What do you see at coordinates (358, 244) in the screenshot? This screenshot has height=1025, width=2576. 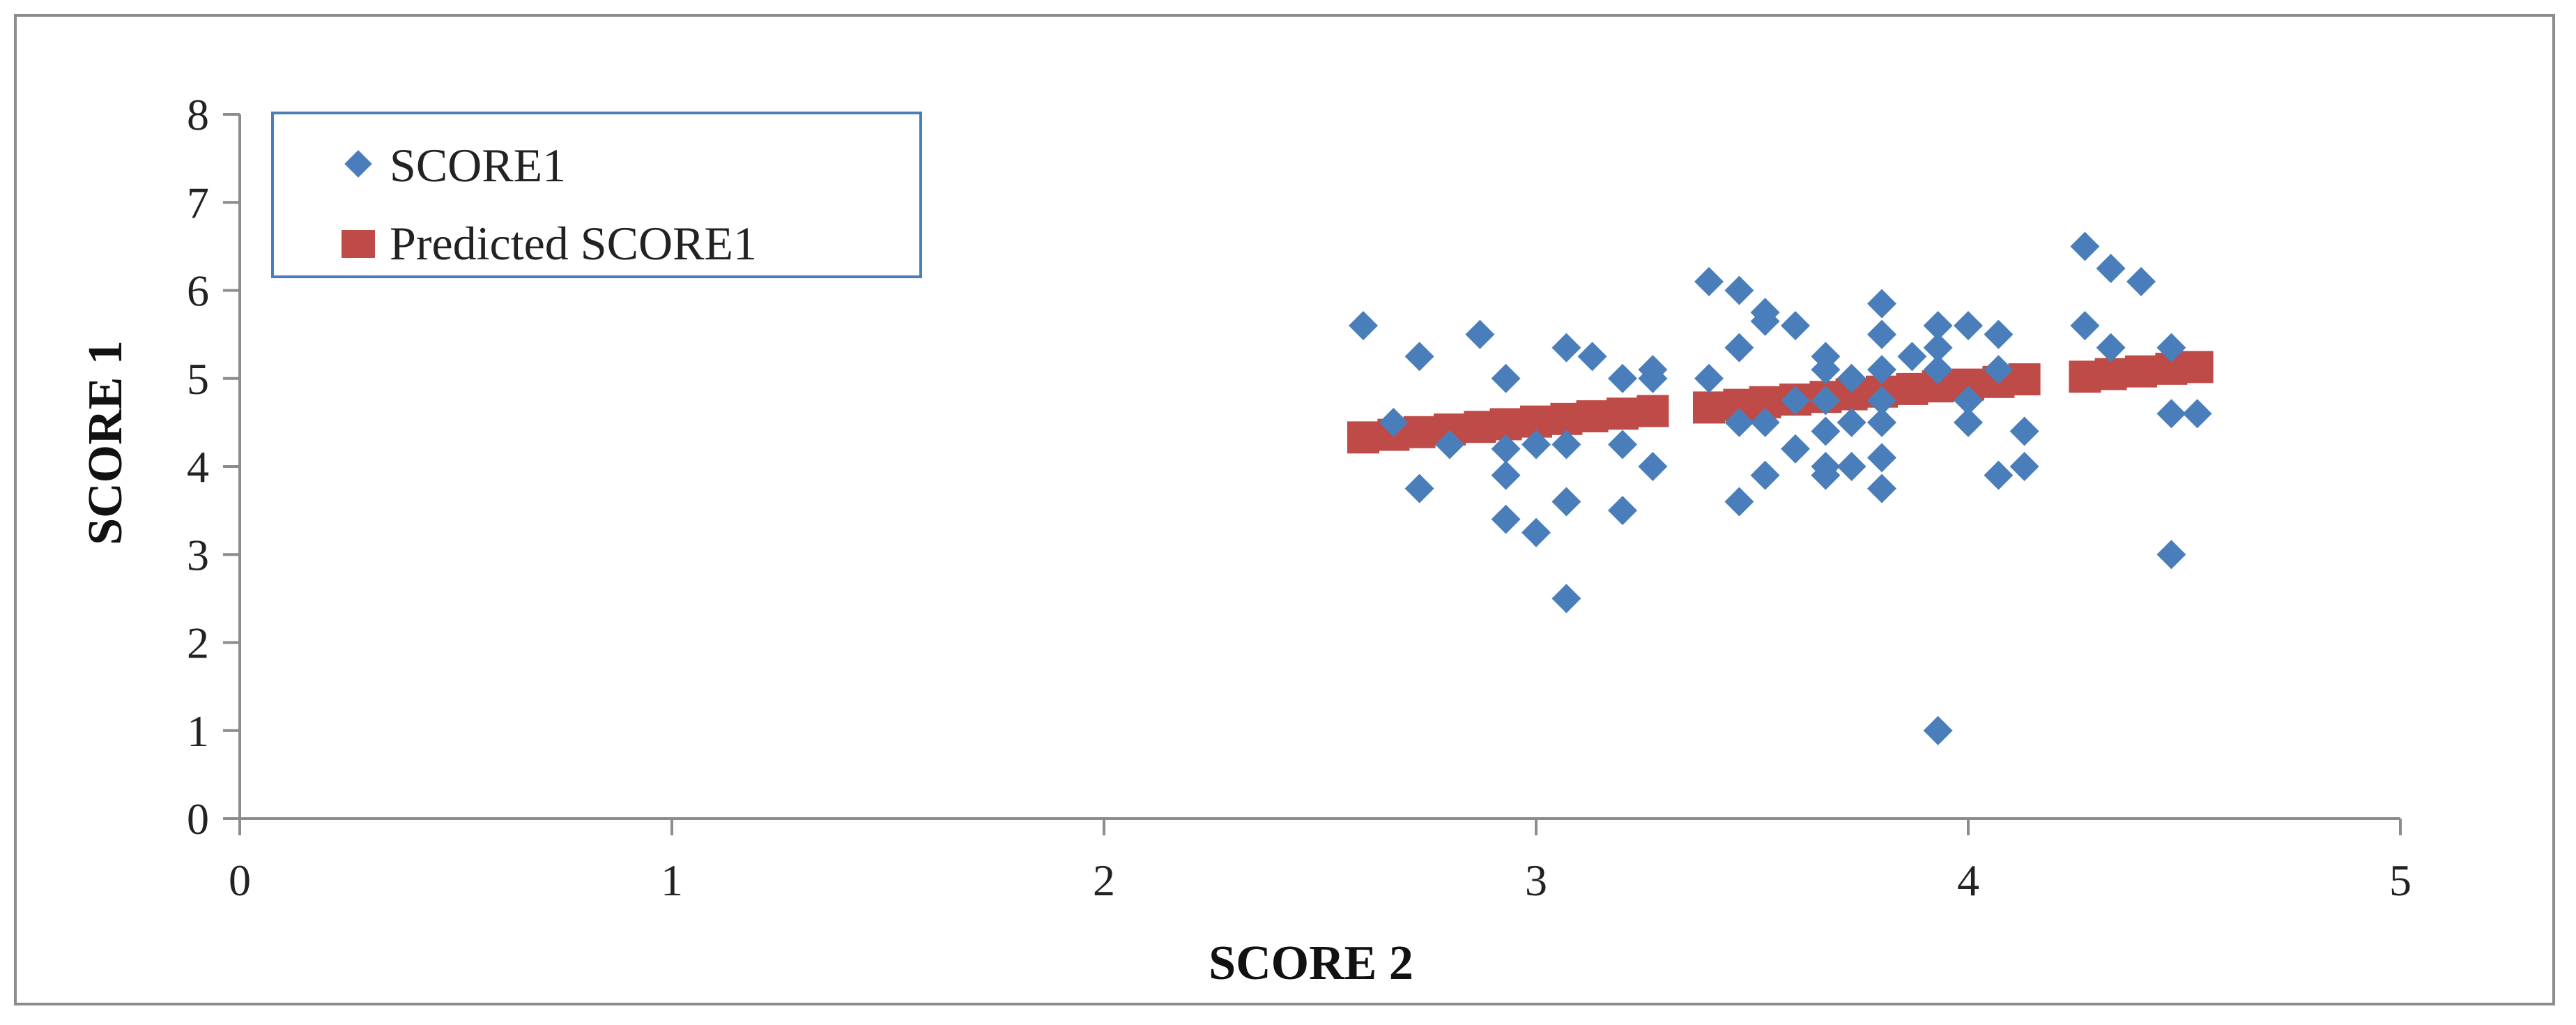 I see `legend-marker-predicted-score1` at bounding box center [358, 244].